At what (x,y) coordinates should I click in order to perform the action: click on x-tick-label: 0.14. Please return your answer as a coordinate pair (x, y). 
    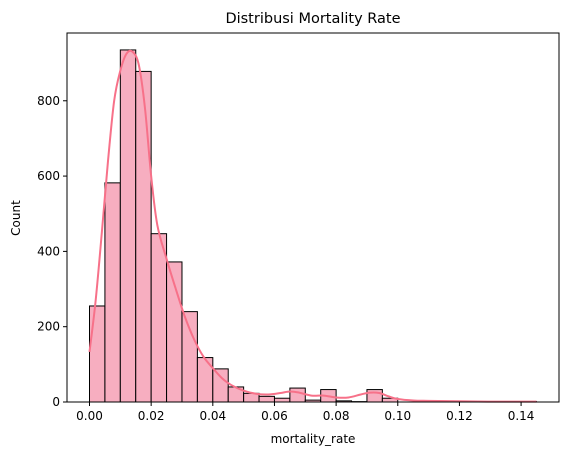
    Looking at the image, I should click on (521, 416).